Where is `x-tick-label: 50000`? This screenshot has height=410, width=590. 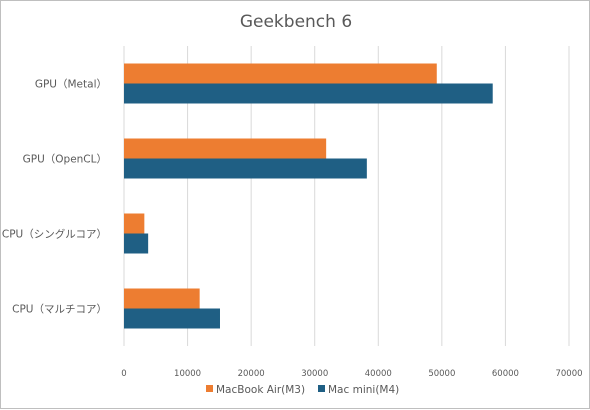 x-tick-label: 50000 is located at coordinates (441, 374).